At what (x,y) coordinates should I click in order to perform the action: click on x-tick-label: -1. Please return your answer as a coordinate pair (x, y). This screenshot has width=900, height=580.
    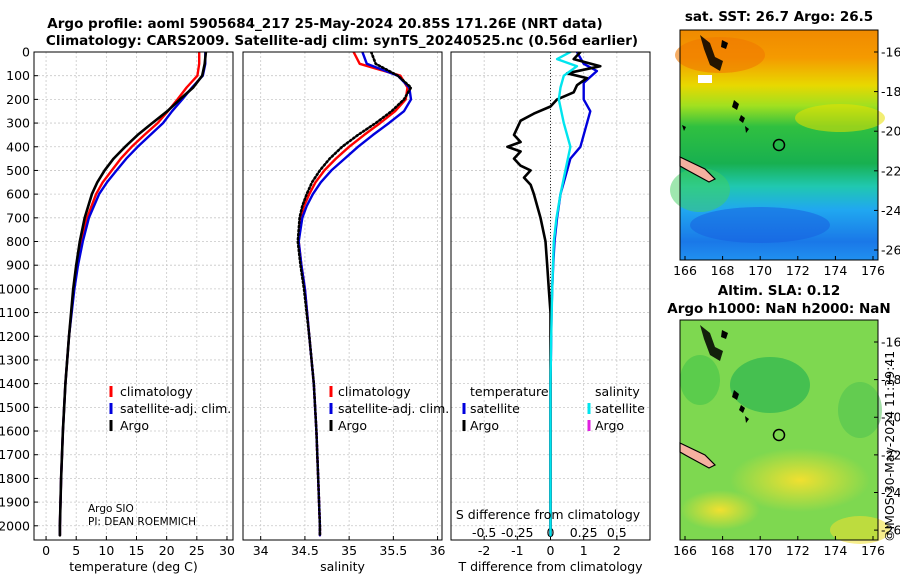
    Looking at the image, I should click on (517, 550).